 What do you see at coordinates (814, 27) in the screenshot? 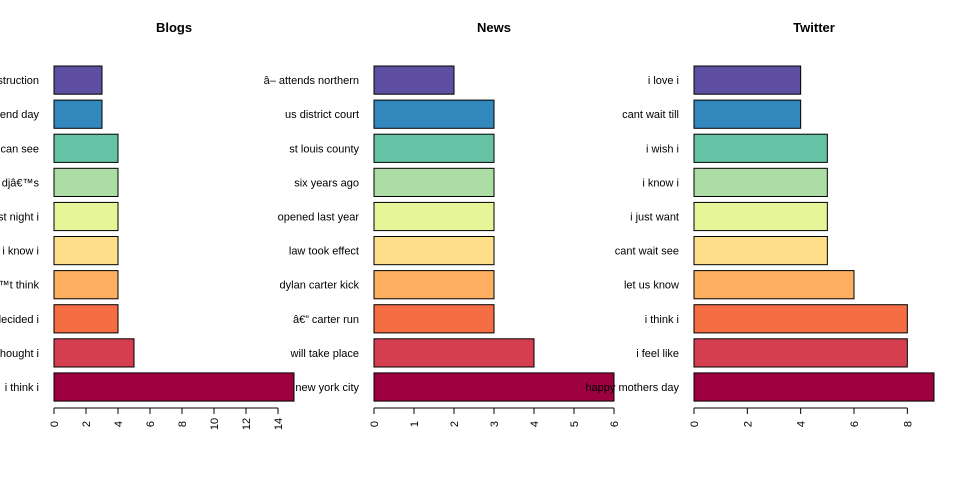
I see `twitter-title: Twitter` at bounding box center [814, 27].